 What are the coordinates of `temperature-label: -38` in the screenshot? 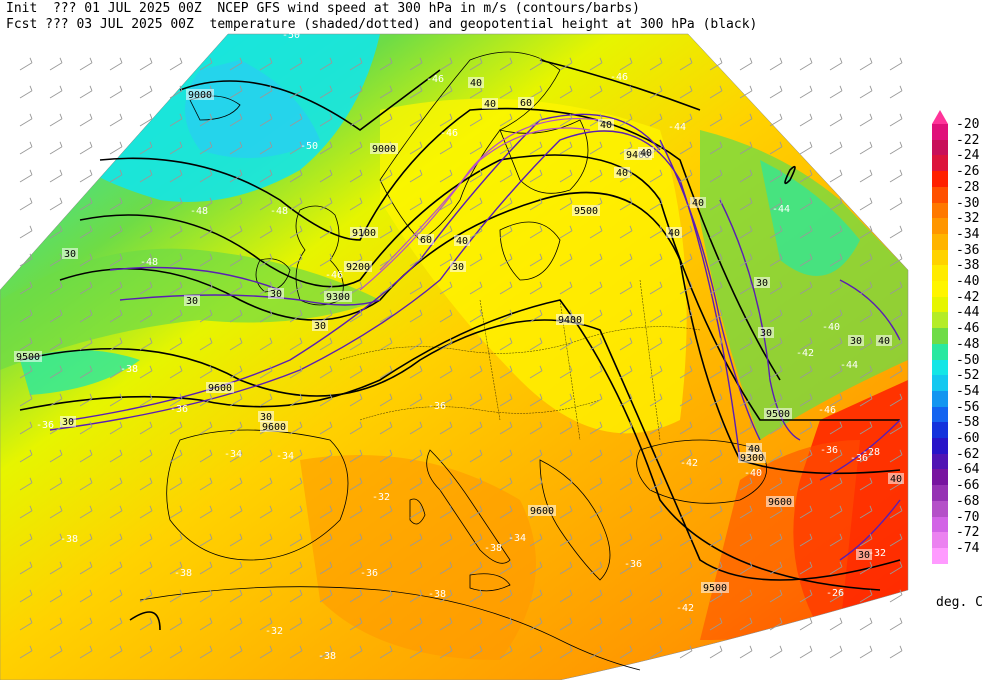 It's located at (327, 656).